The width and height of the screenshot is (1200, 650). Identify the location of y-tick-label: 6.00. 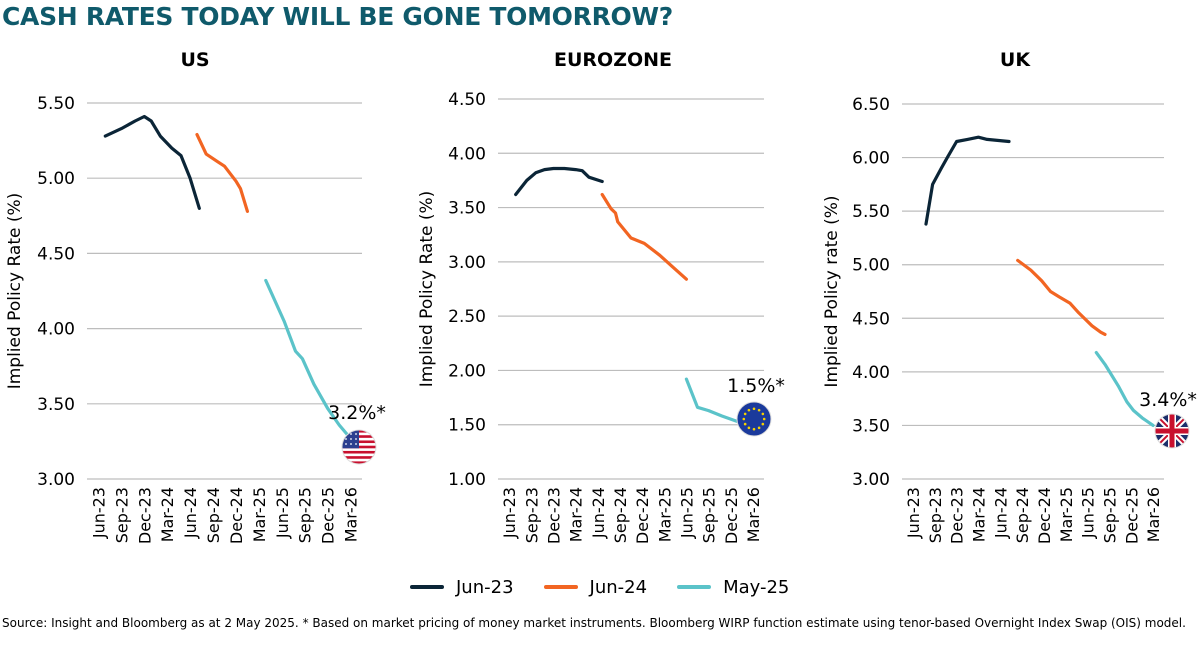
(871, 159).